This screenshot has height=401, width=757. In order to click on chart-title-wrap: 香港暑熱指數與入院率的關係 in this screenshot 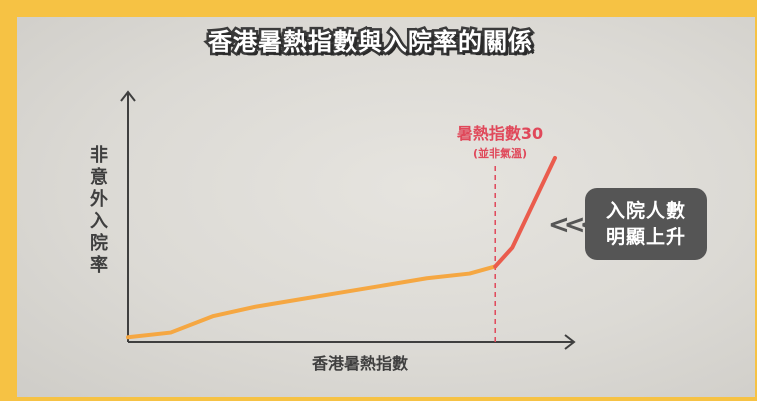, I will do `click(370, 39)`.